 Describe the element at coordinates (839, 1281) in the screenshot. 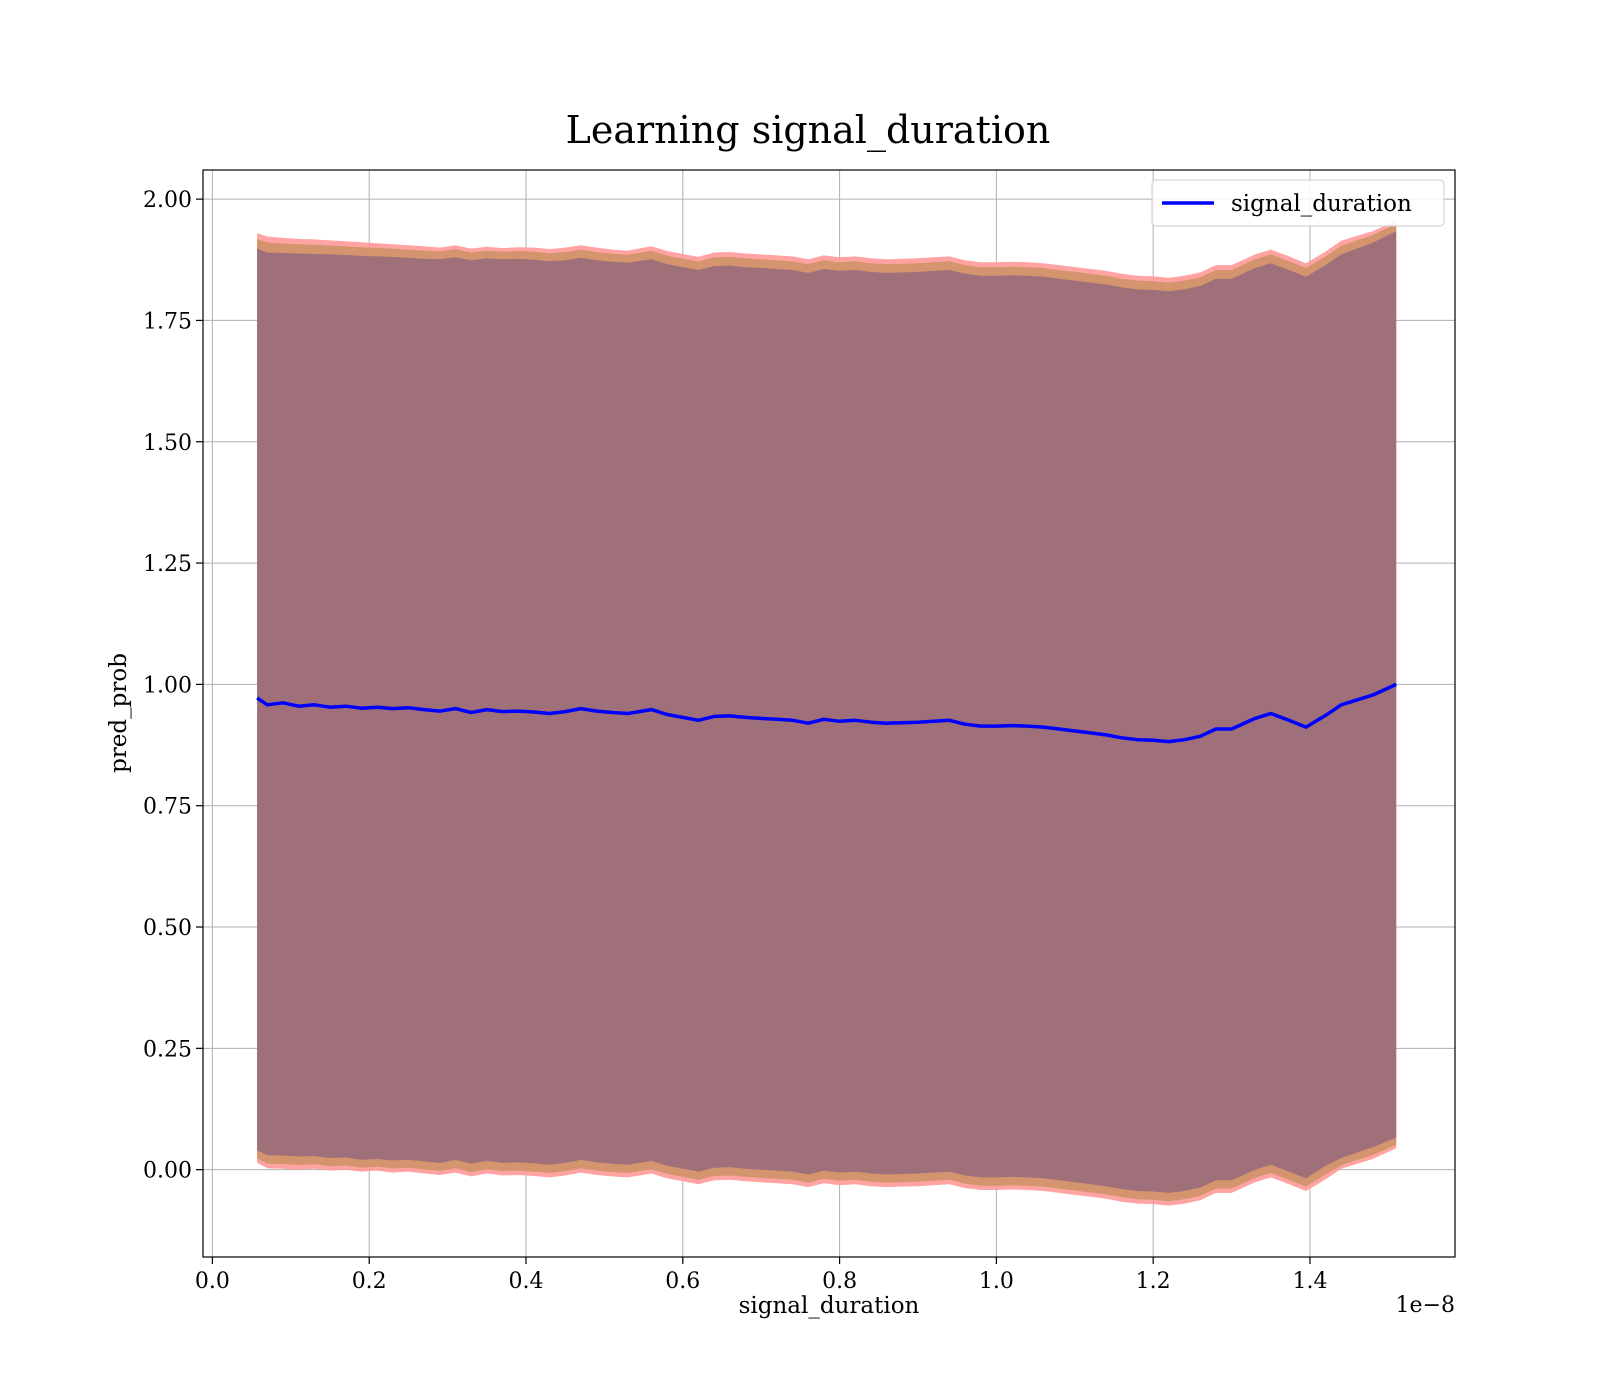

I see `x-tick-label: 0.8` at that location.